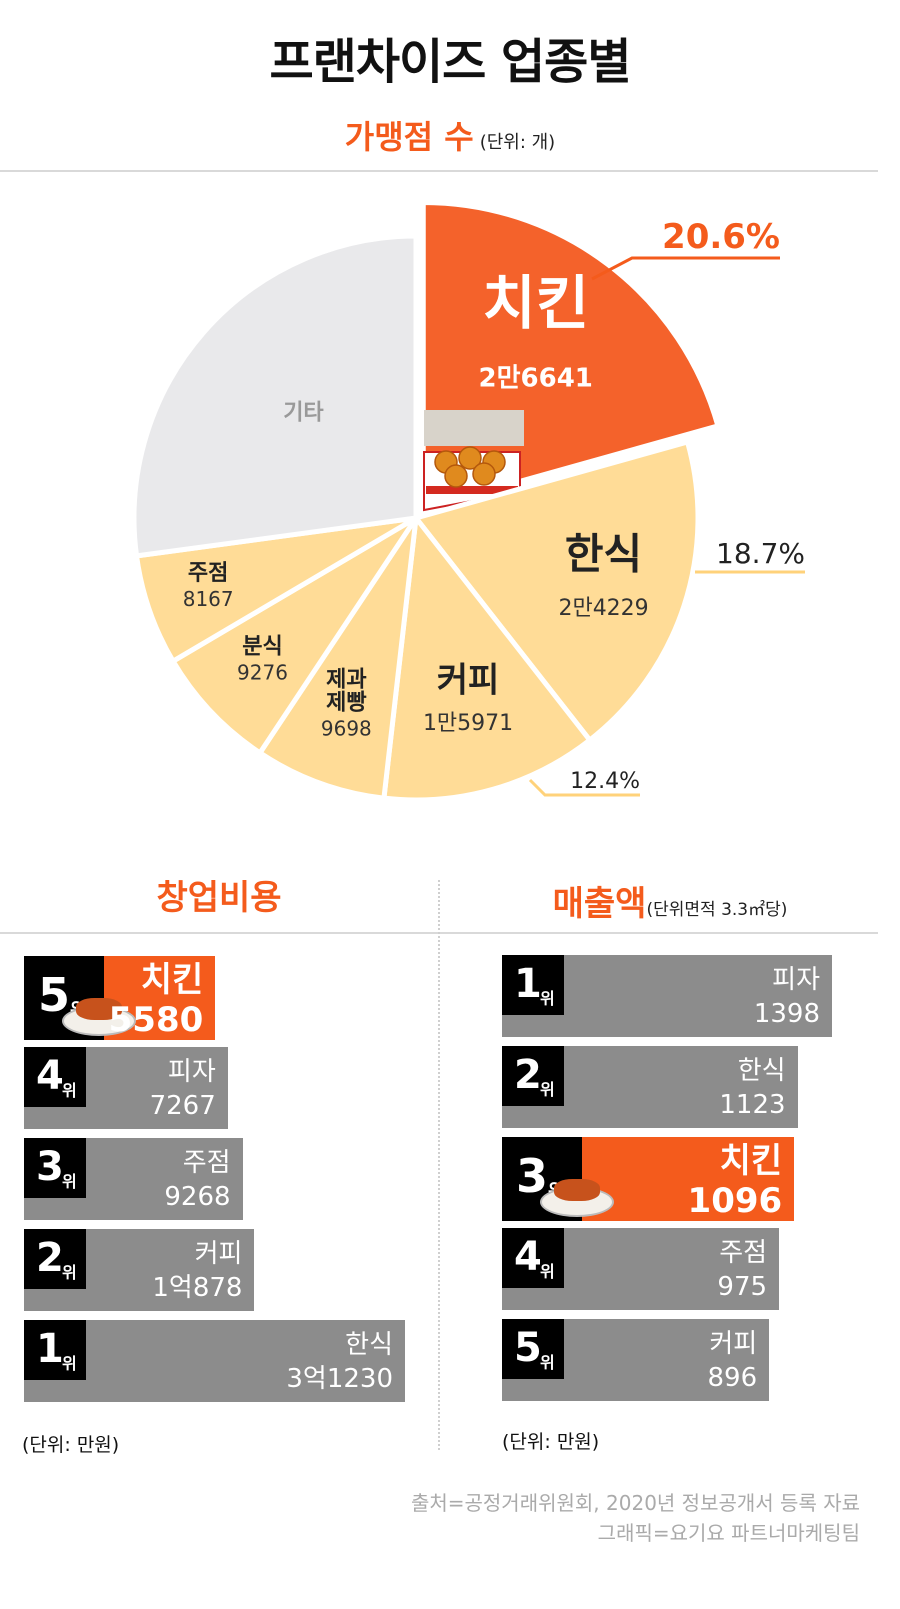 This screenshot has width=900, height=1609. I want to click on pie-subtitle: 가맹점 수 (단위: 개), so click(450, 135).